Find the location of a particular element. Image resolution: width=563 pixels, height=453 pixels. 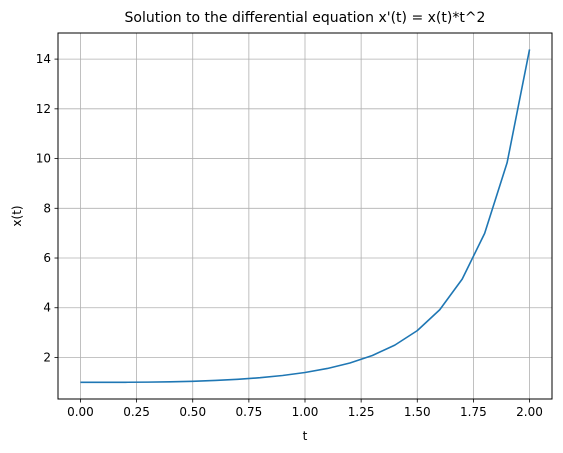

x-tick-label: 0.50 is located at coordinates (192, 412).